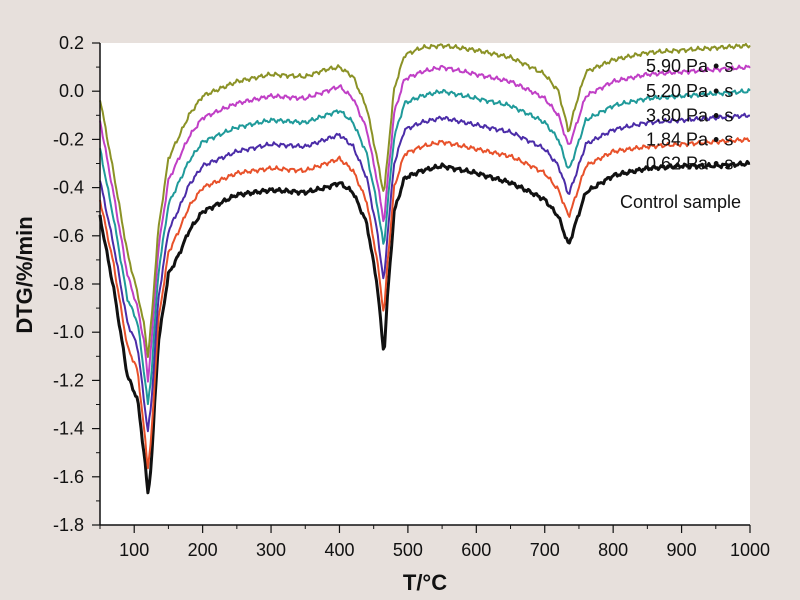  What do you see at coordinates (68, 139) in the screenshot?
I see `y-tick-label: -0.2` at bounding box center [68, 139].